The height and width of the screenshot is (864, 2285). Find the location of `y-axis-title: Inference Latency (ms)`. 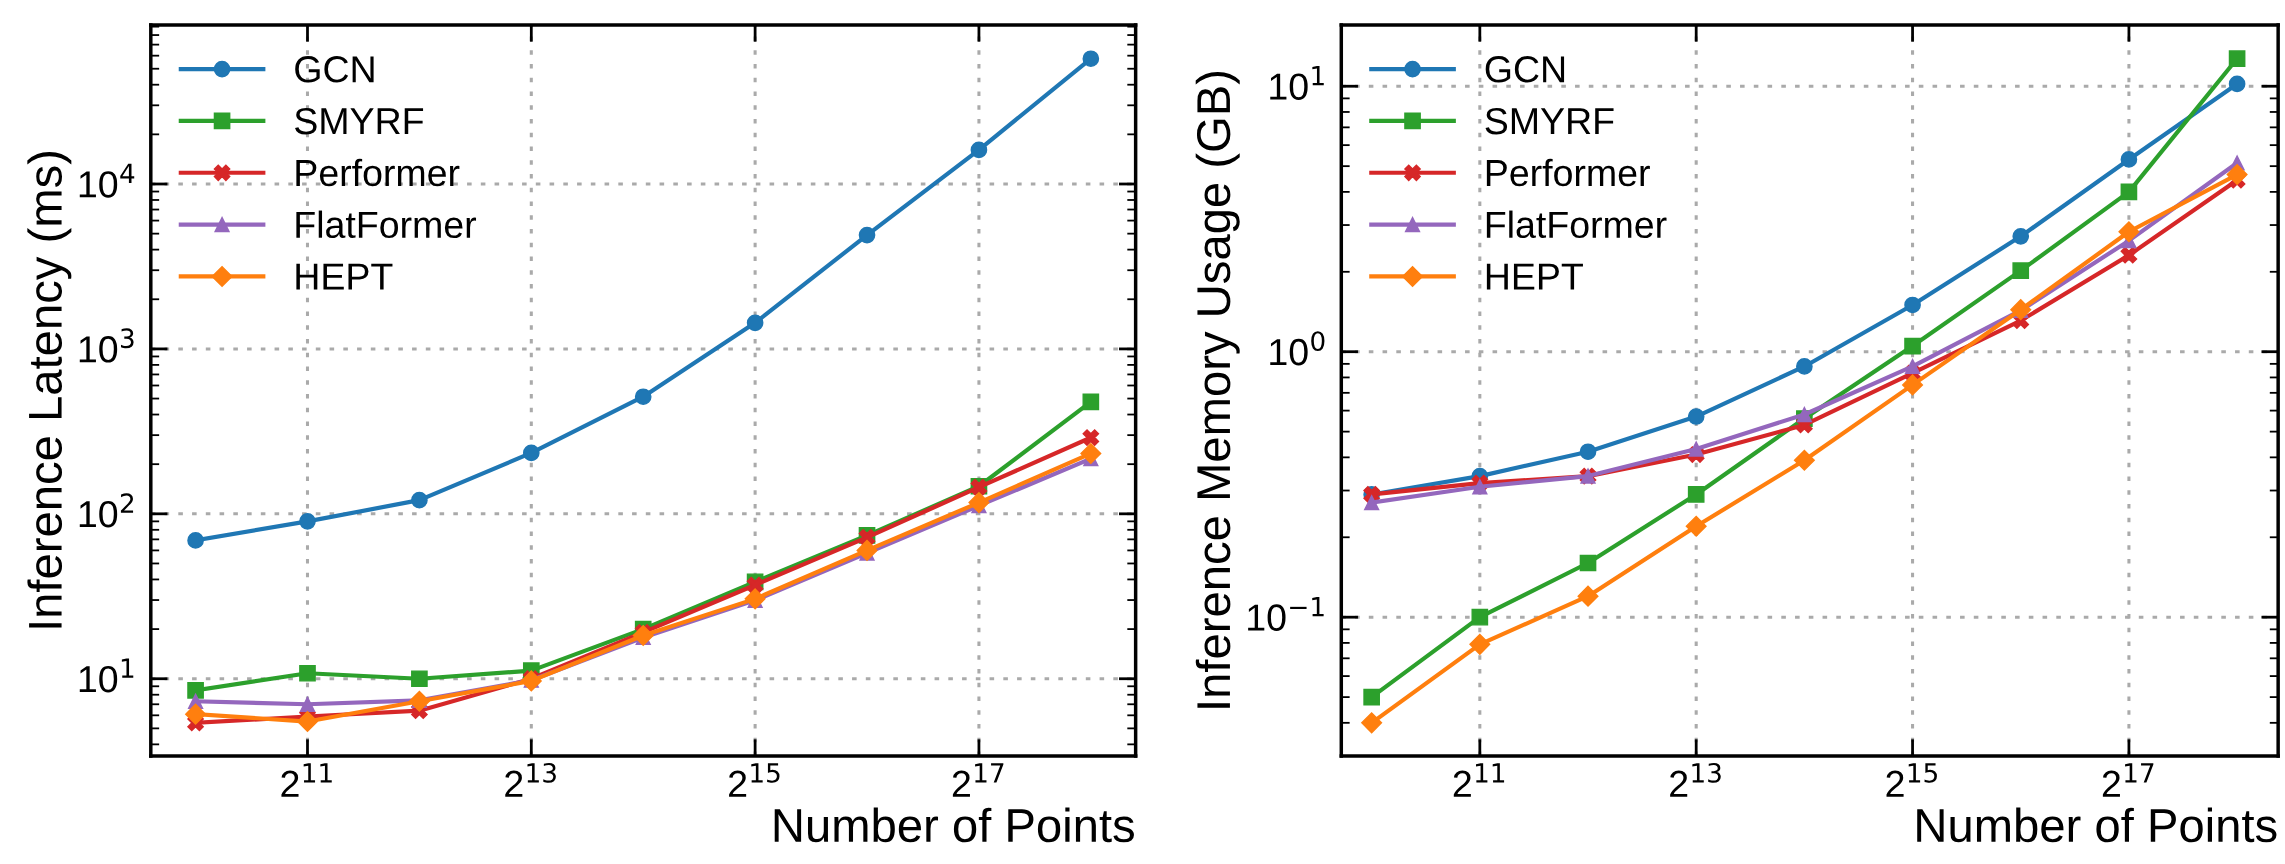

y-axis-title: Inference Latency (ms) is located at coordinates (49, 389).